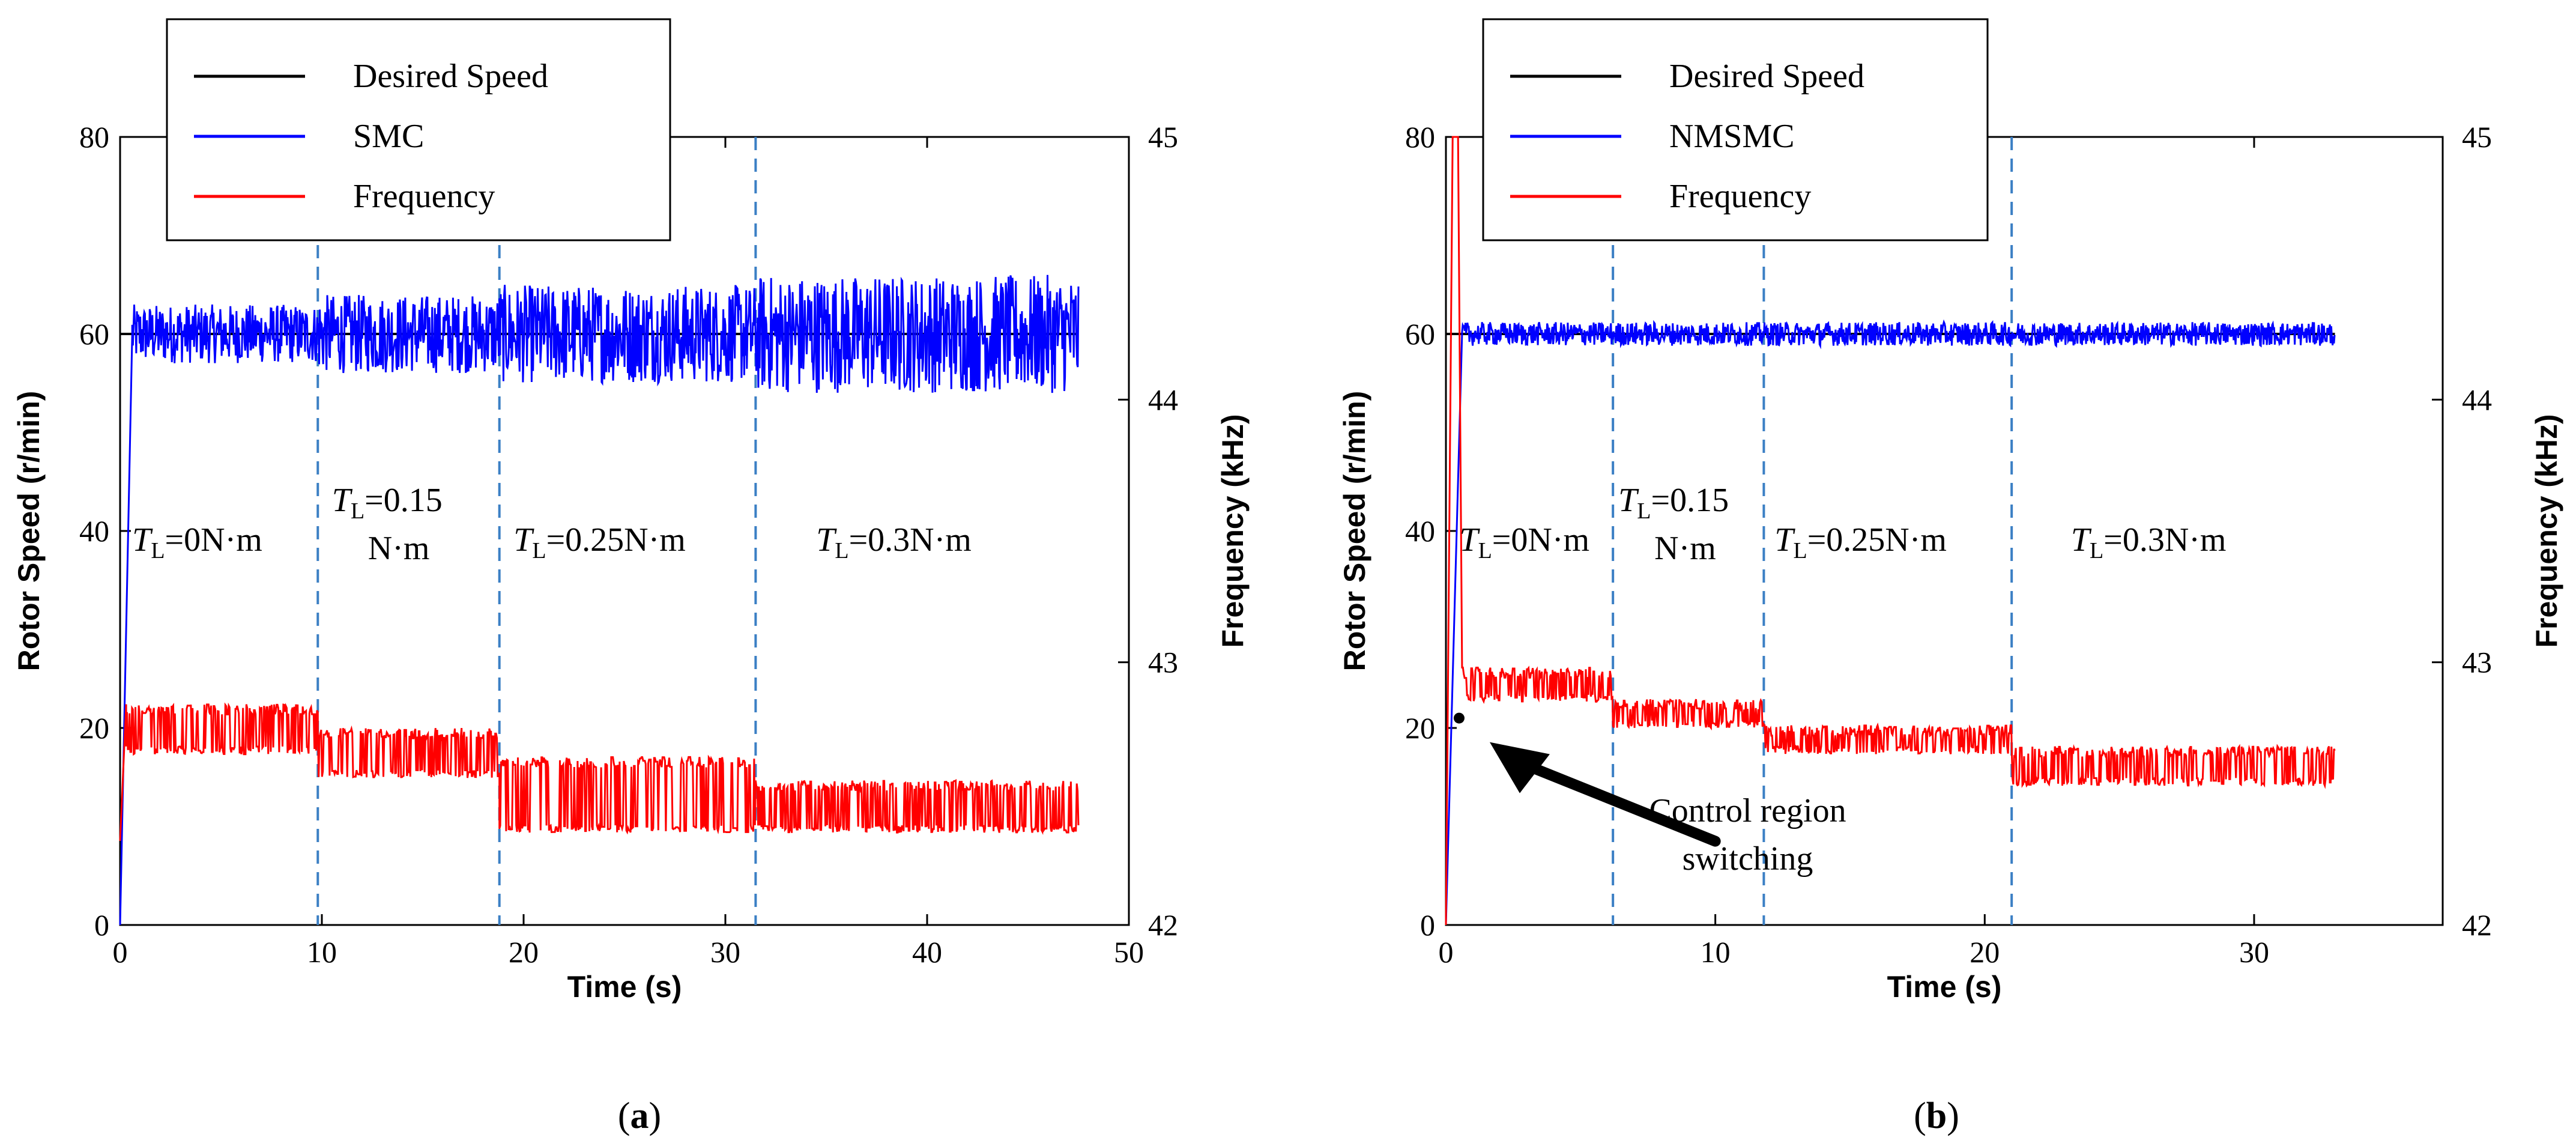  I want to click on legend-entry: NMSMC, so click(1732, 136).